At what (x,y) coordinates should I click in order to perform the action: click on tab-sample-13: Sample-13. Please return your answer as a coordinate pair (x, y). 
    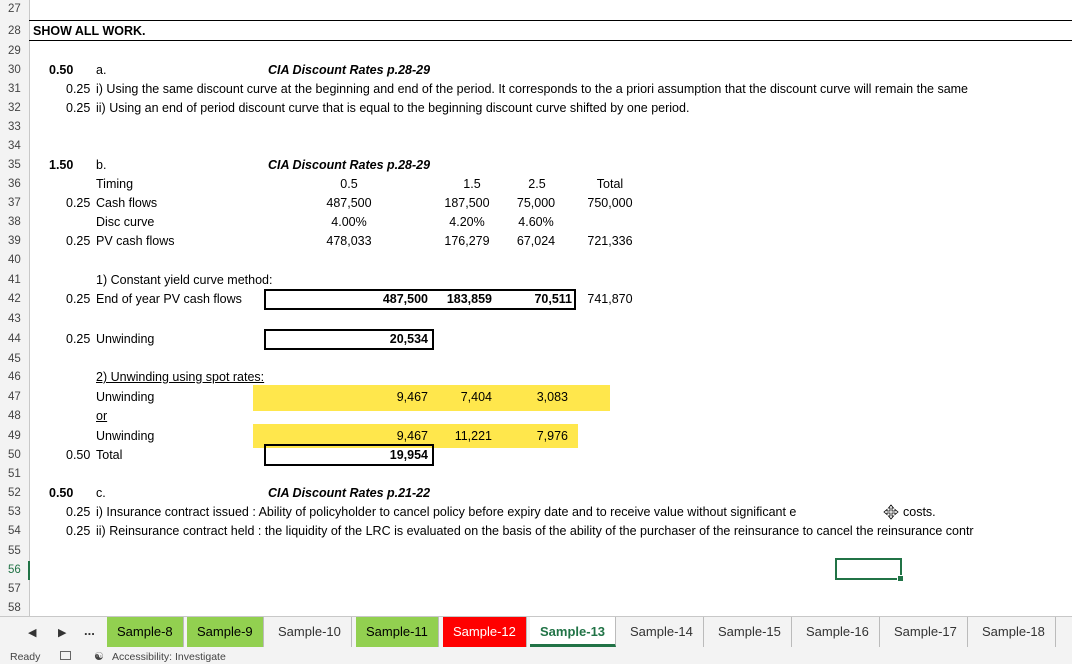
    Looking at the image, I should click on (573, 632).